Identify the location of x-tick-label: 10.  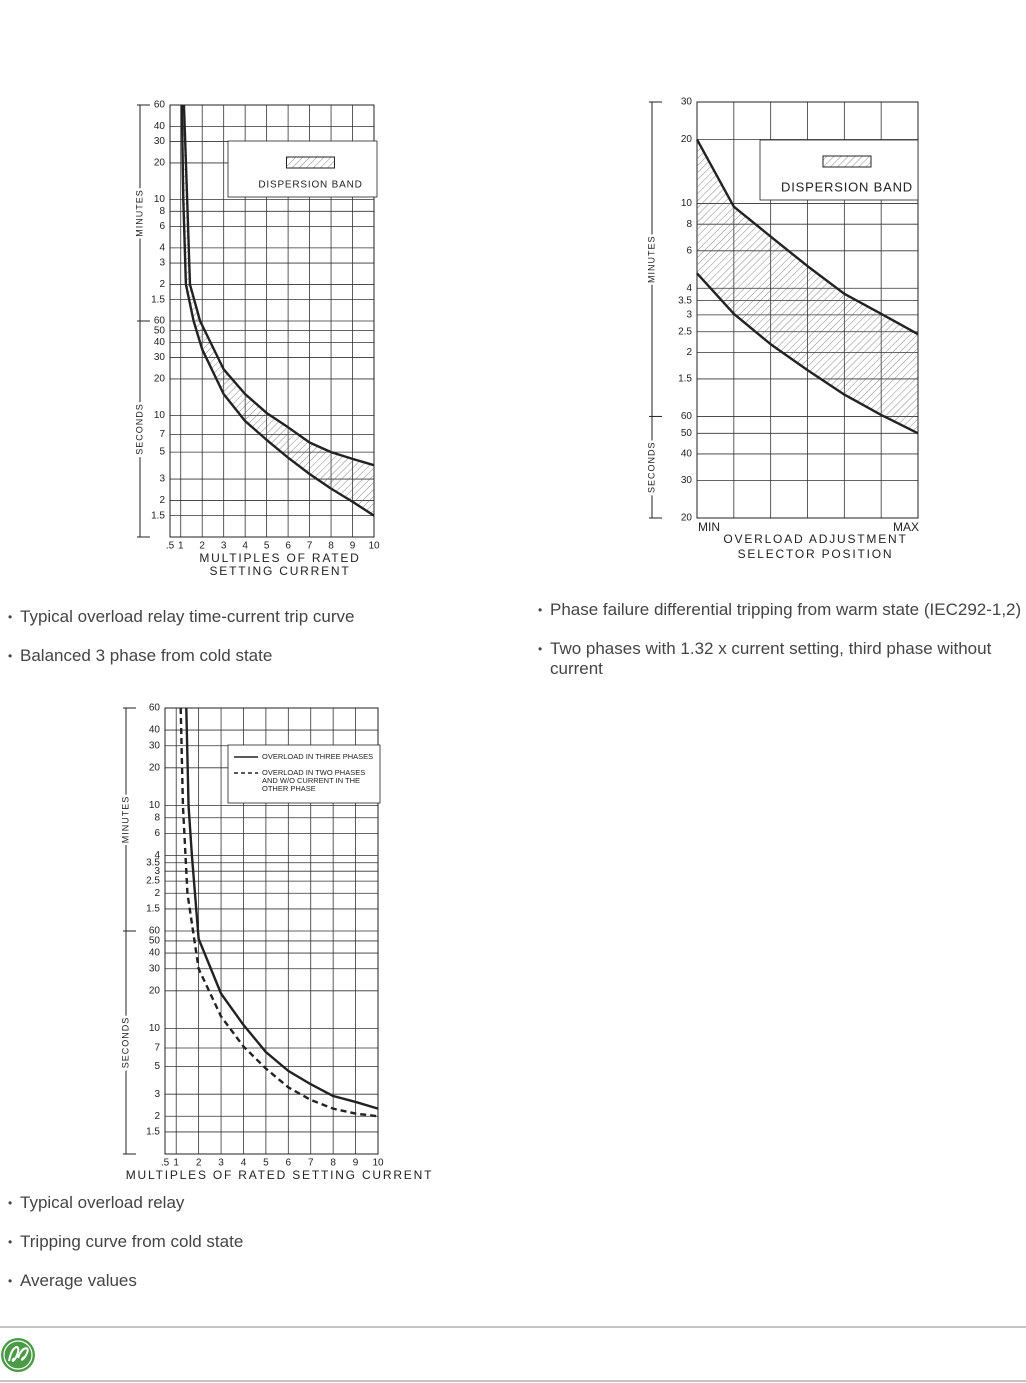
(378, 1163).